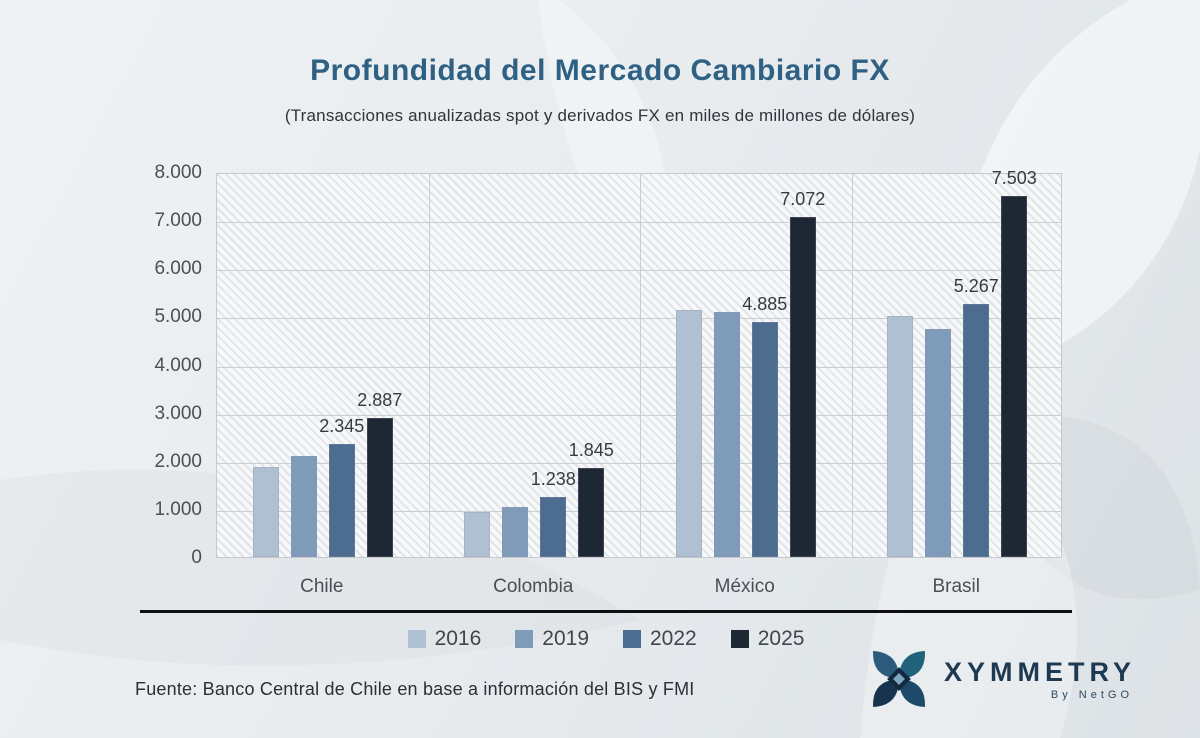 This screenshot has width=1200, height=738. I want to click on legend-swatch-2025, so click(739, 639).